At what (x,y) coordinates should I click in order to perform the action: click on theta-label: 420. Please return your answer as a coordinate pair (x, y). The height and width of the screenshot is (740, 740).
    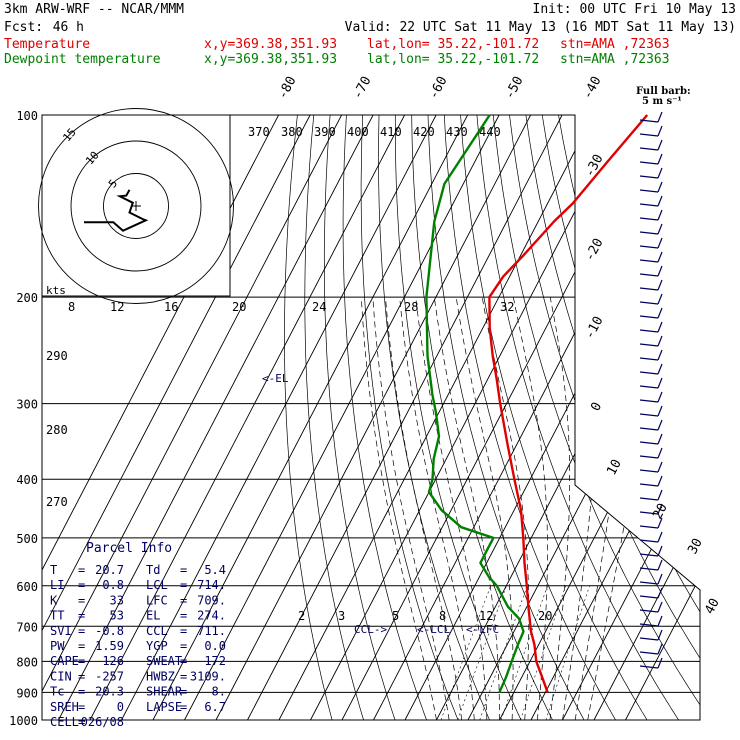
    Looking at the image, I should click on (424, 132).